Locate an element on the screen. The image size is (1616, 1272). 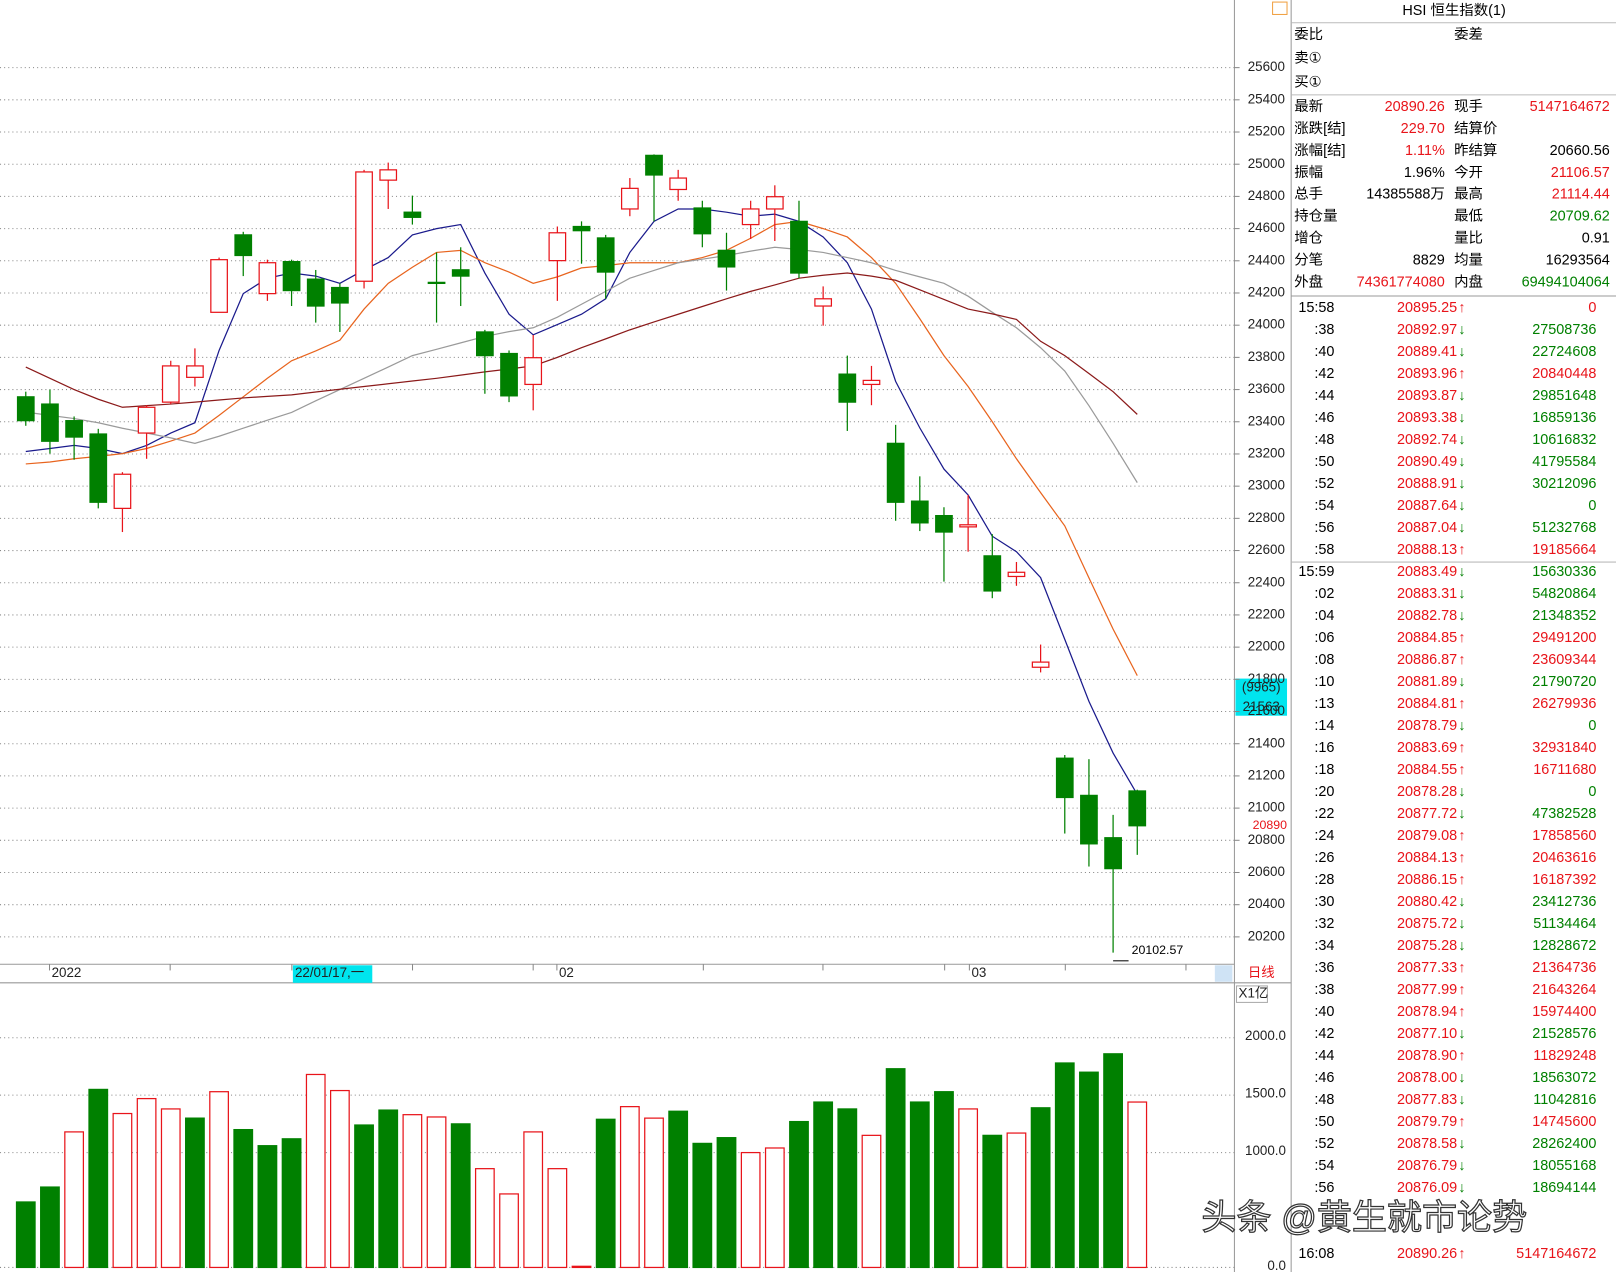
quote-label: 涨幅[结] is located at coordinates (1319, 150).